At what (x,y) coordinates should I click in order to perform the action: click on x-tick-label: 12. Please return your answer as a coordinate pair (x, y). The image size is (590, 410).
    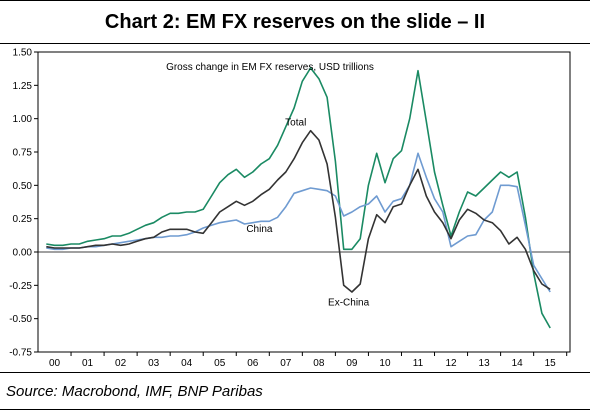
    Looking at the image, I should click on (451, 363).